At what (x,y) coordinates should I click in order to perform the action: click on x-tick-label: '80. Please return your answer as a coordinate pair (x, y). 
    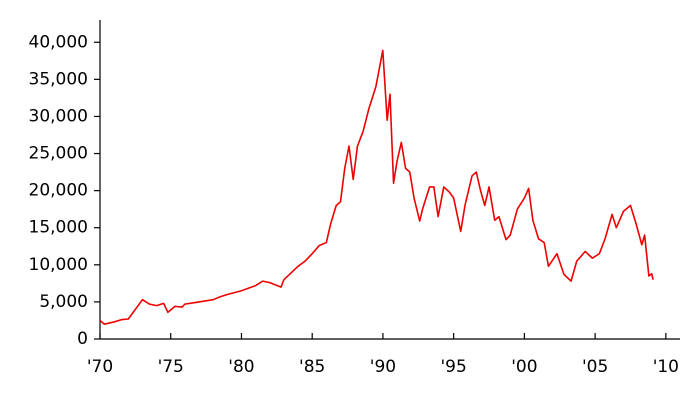
    Looking at the image, I should click on (241, 367).